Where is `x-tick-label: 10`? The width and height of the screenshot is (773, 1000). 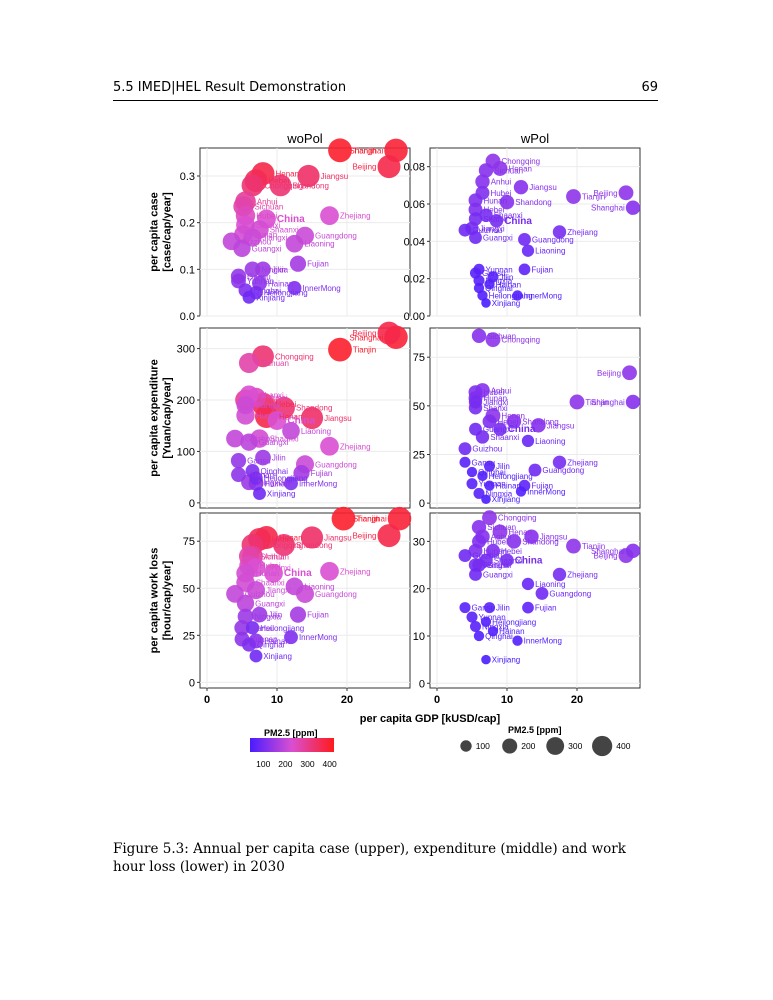 x-tick-label: 10 is located at coordinates (277, 700).